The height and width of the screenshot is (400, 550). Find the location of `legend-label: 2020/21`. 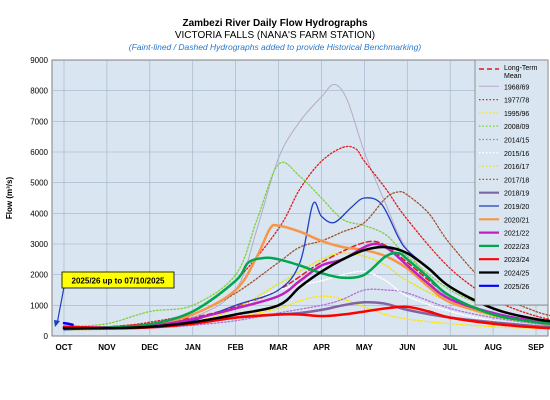

legend-label: 2020/21 is located at coordinates (516, 220).